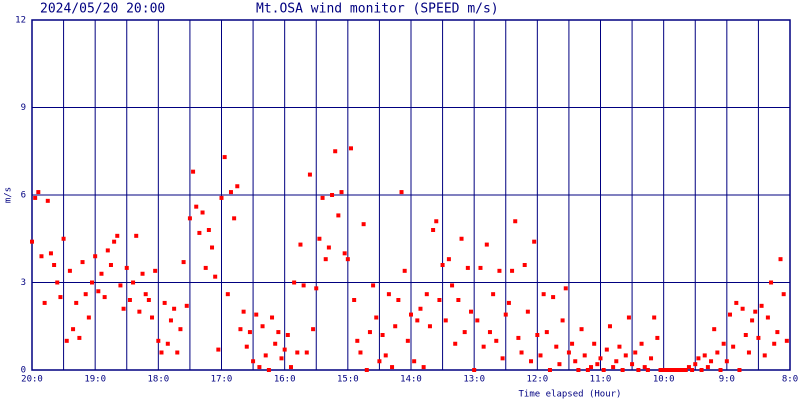 This screenshot has width=800, height=400. Describe the element at coordinates (348, 380) in the screenshot. I see `x-tick-label: 15:0` at that location.